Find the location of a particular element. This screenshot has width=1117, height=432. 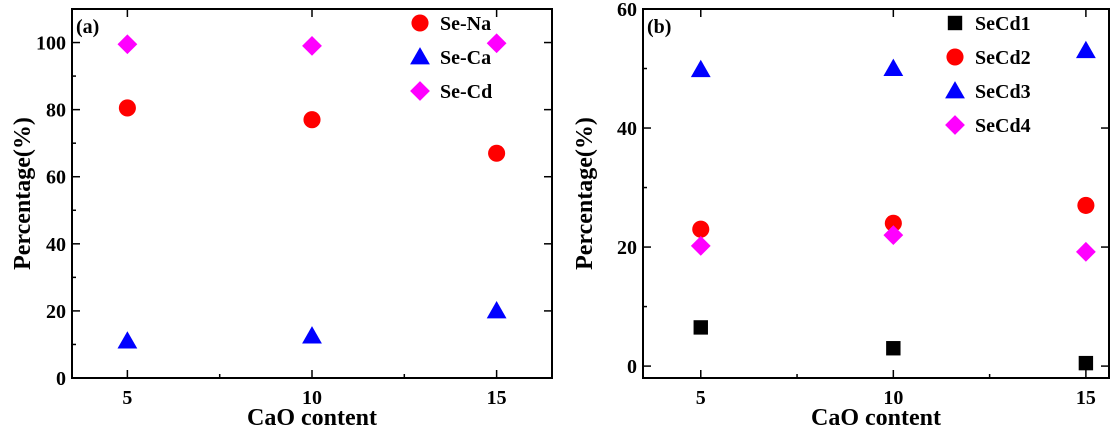

series-secd1 is located at coordinates (893, 345).